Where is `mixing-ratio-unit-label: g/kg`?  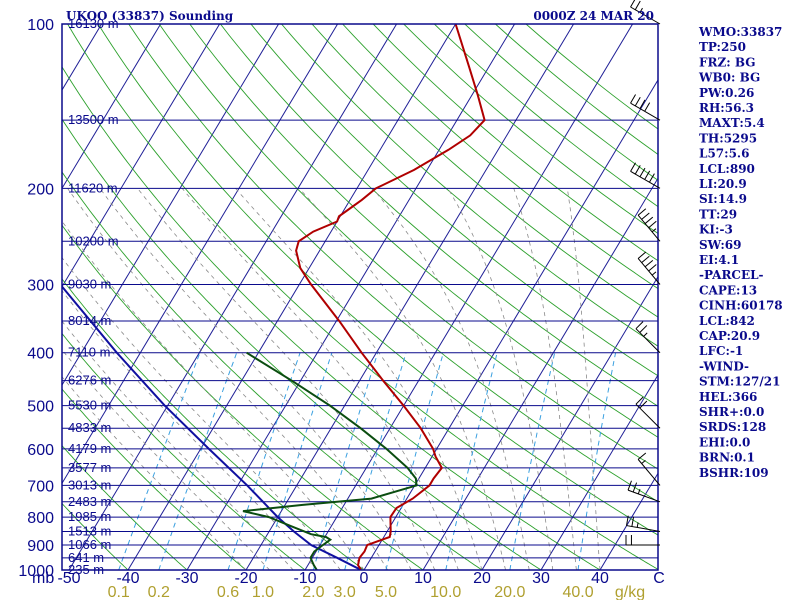
mixing-ratio-unit-label: g/kg is located at coordinates (630, 592).